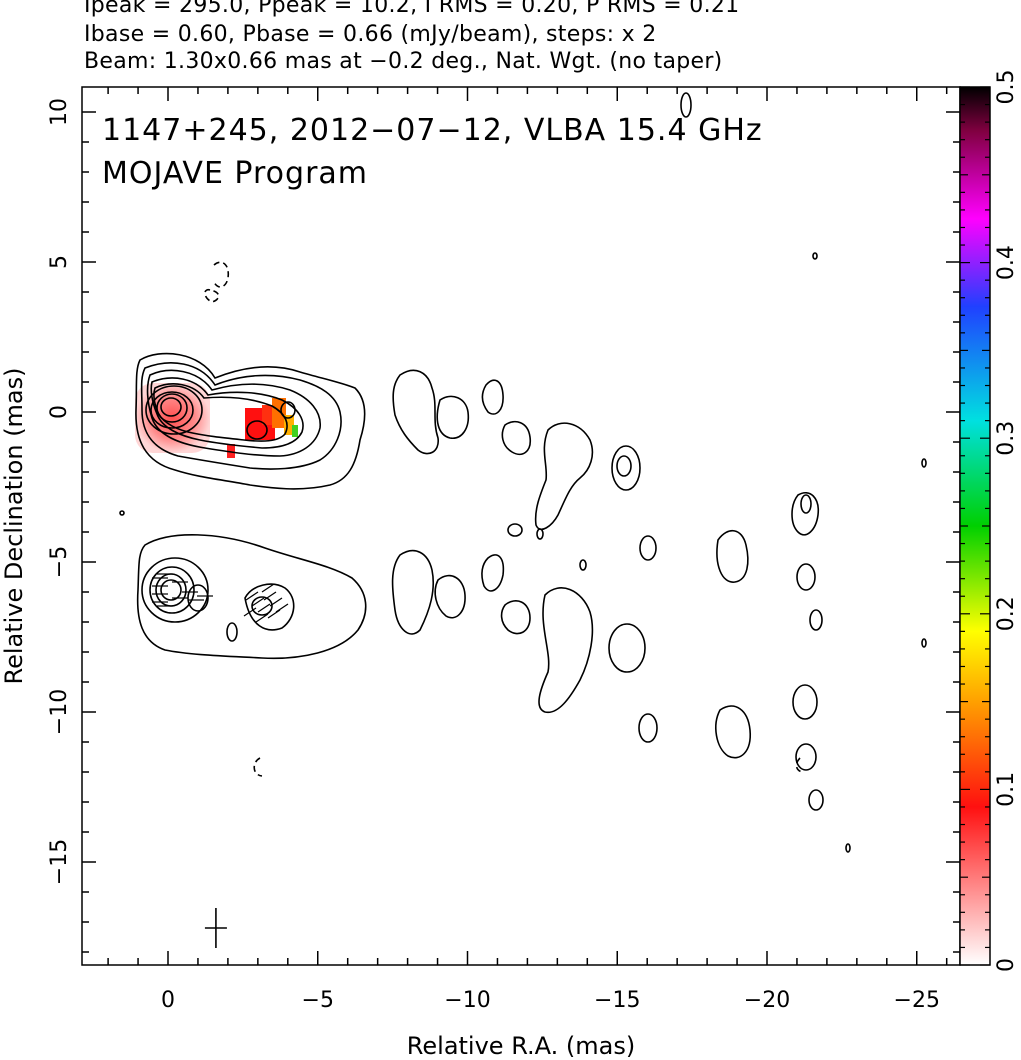  Describe the element at coordinates (732, 556) in the screenshot. I see `contour-blob-j` at that location.